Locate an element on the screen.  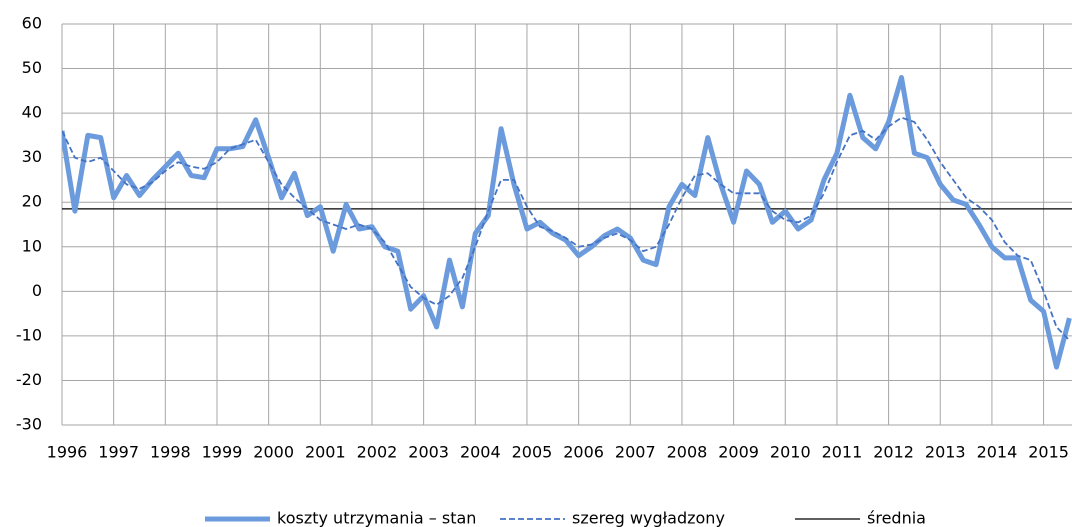
x-tick-label: 1996 is located at coordinates (67, 452).